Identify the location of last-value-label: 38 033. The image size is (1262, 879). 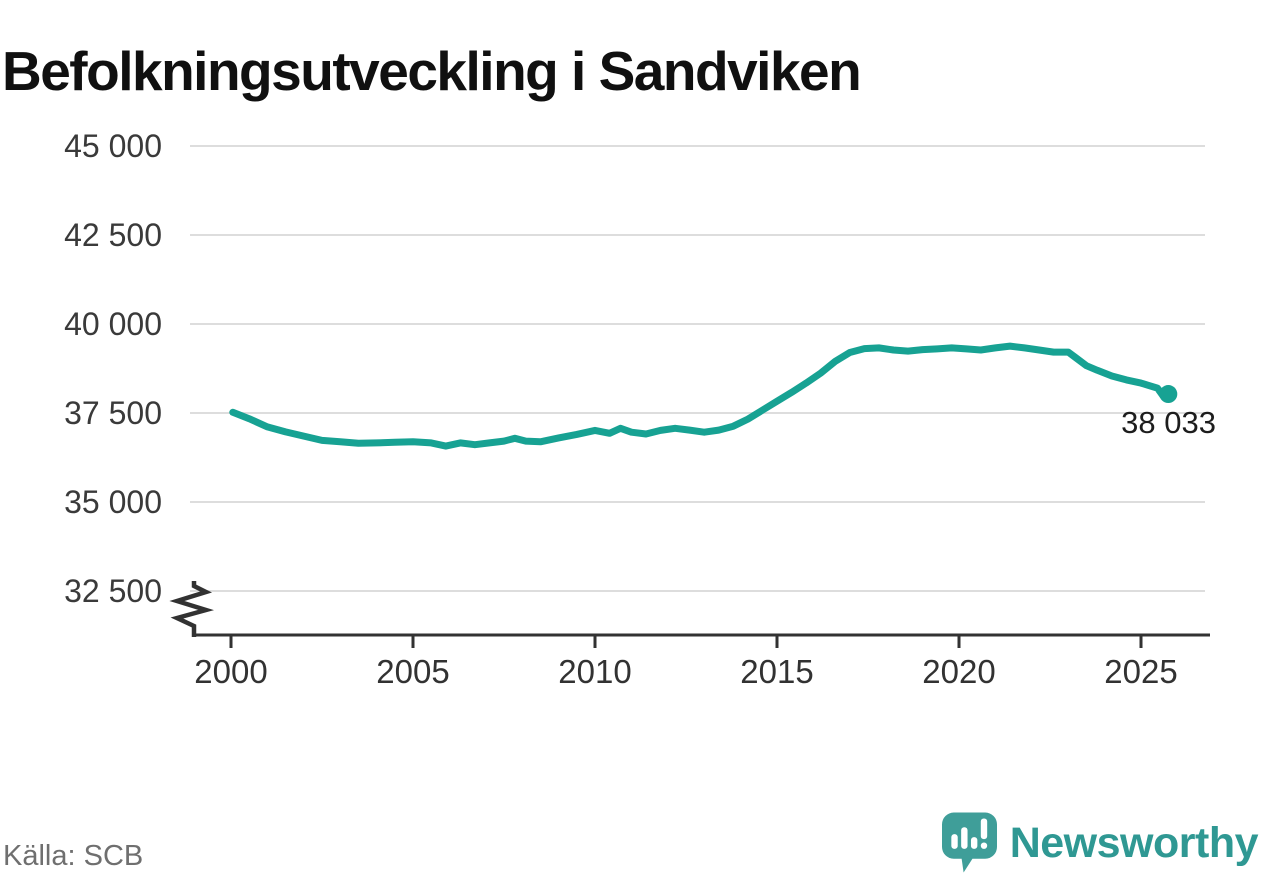
(1168, 422).